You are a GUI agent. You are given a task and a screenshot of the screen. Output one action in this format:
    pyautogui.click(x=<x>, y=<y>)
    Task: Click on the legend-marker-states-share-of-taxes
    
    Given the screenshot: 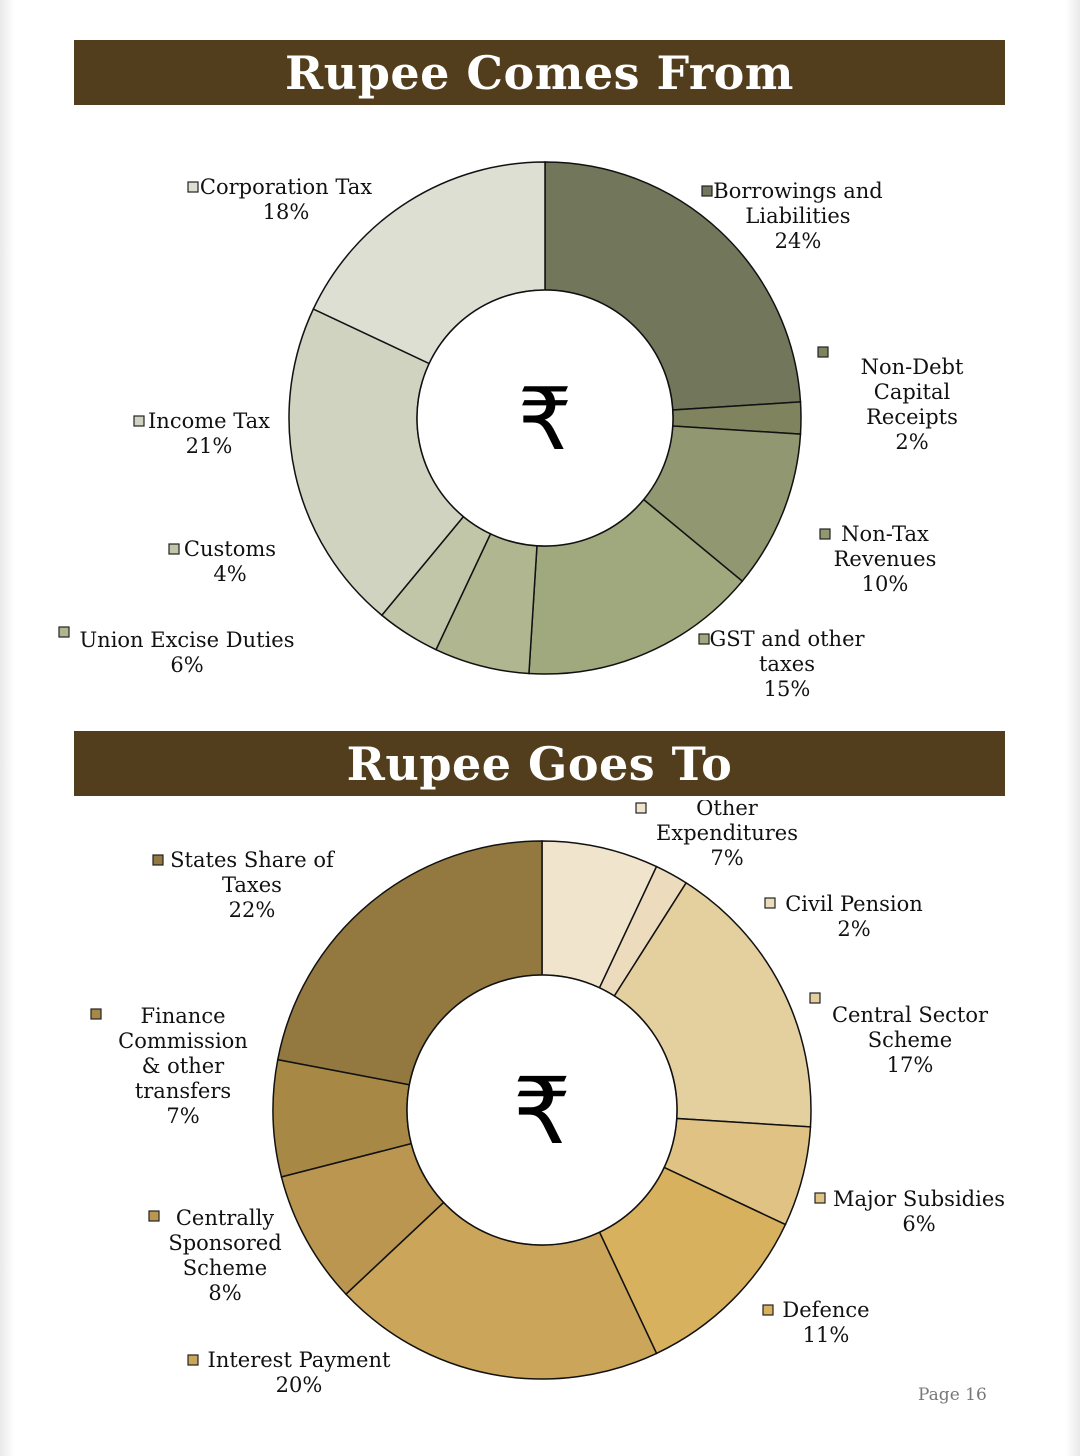 What is the action you would take?
    pyautogui.click(x=158, y=860)
    